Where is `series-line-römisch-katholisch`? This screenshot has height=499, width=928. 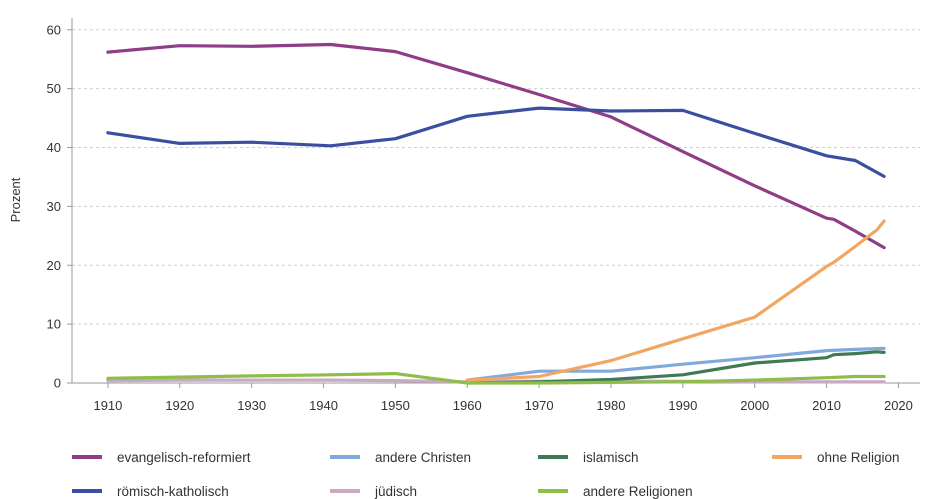
series-line-römisch-katholisch is located at coordinates (496, 142).